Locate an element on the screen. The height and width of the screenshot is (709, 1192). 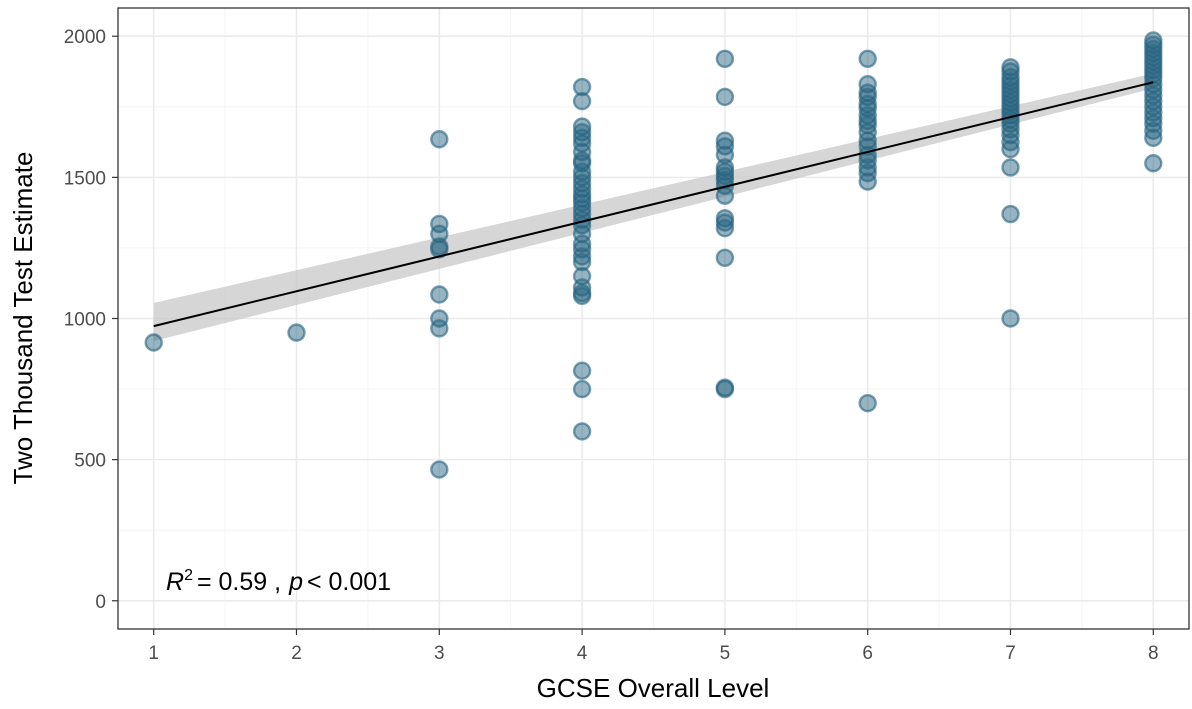
x-tick-label: 5 is located at coordinates (725, 653).